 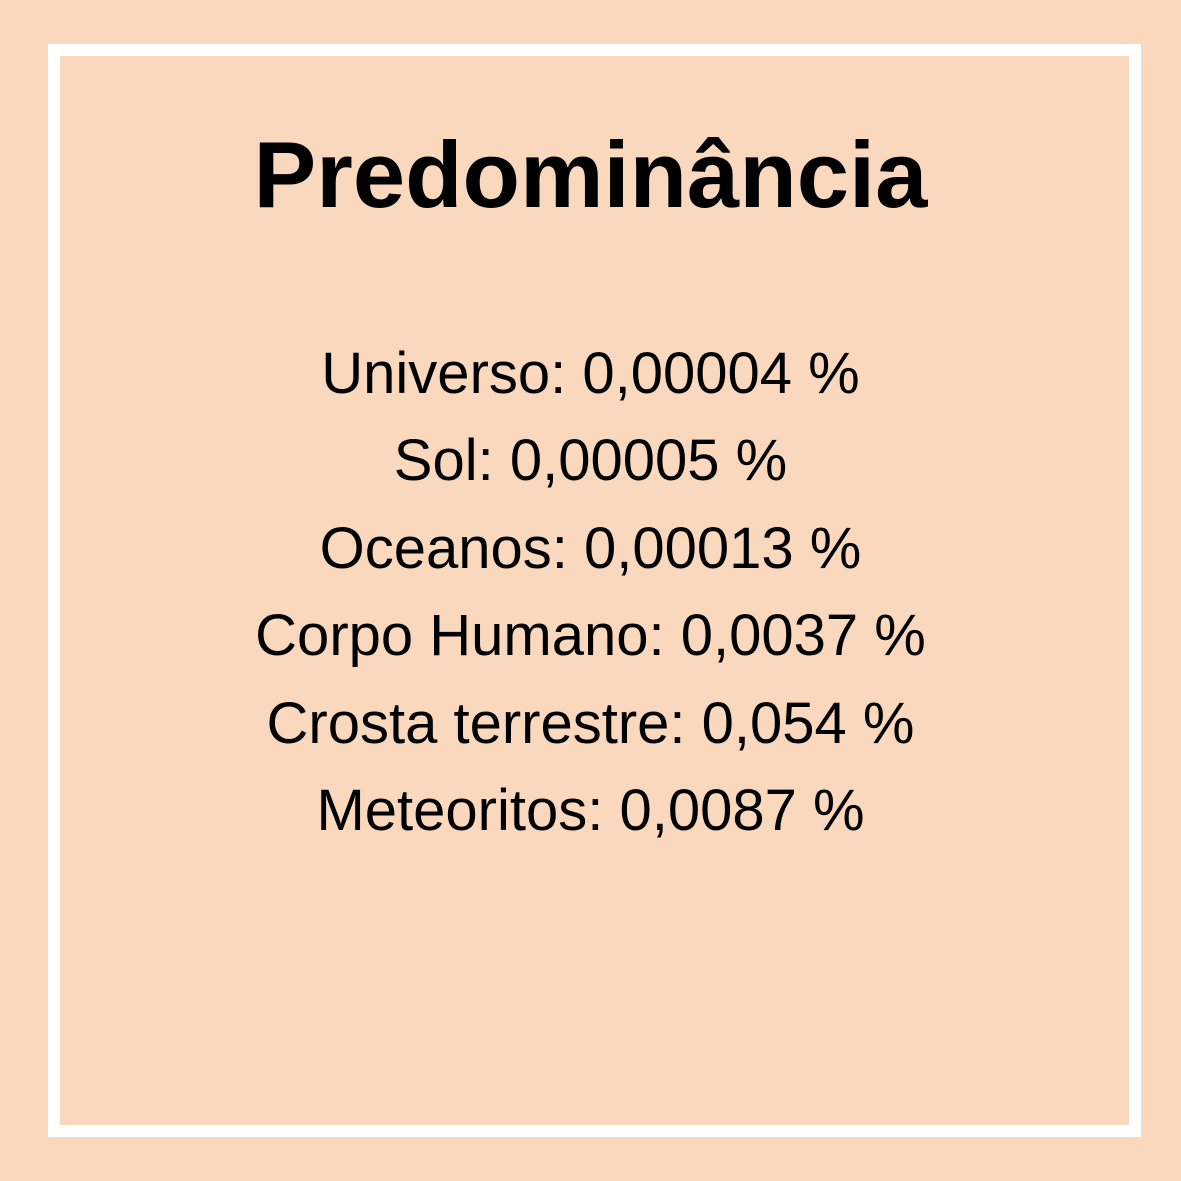 I want to click on item-value: 0,00005 %, so click(x=648, y=461).